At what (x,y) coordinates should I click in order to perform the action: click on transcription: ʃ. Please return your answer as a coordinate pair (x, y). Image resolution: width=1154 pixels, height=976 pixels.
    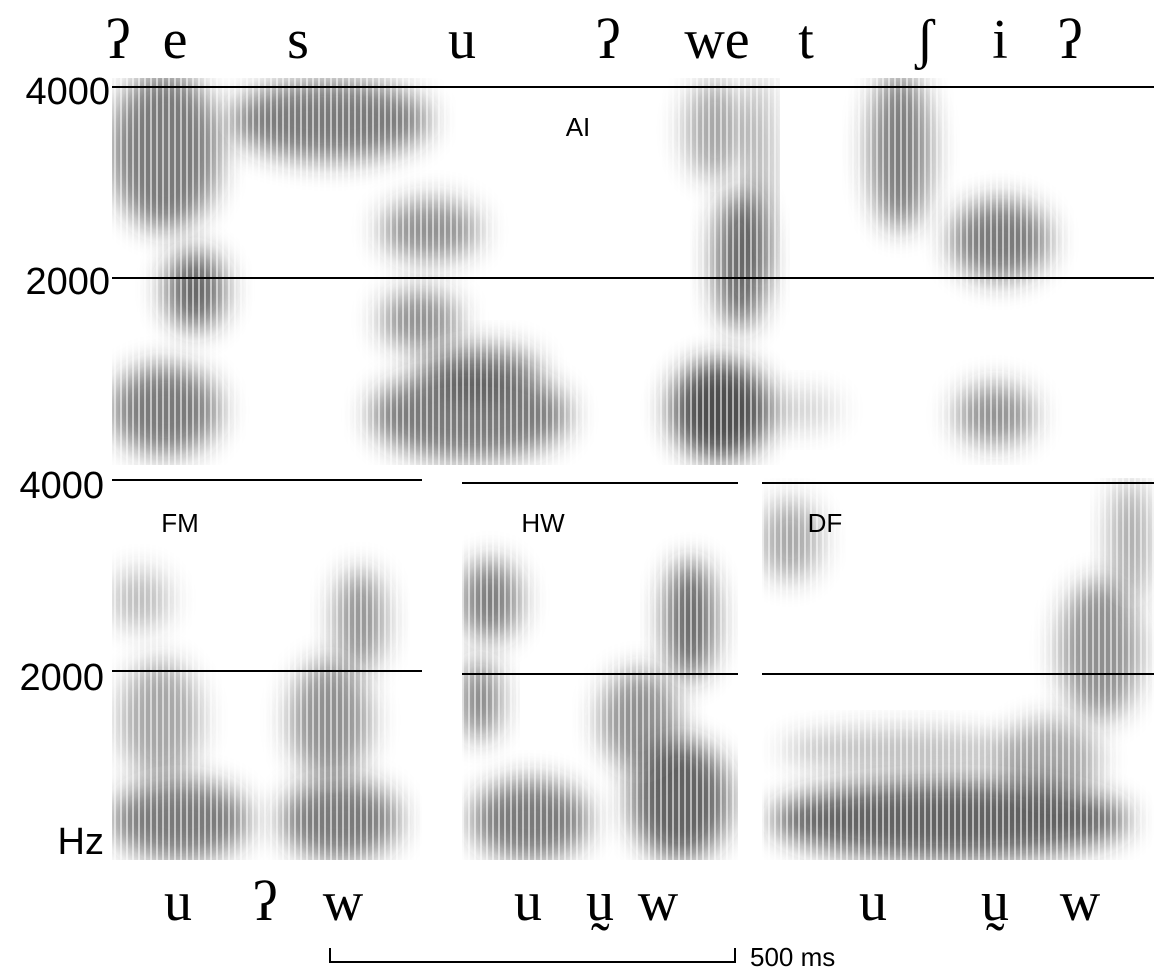
    Looking at the image, I should click on (925, 40).